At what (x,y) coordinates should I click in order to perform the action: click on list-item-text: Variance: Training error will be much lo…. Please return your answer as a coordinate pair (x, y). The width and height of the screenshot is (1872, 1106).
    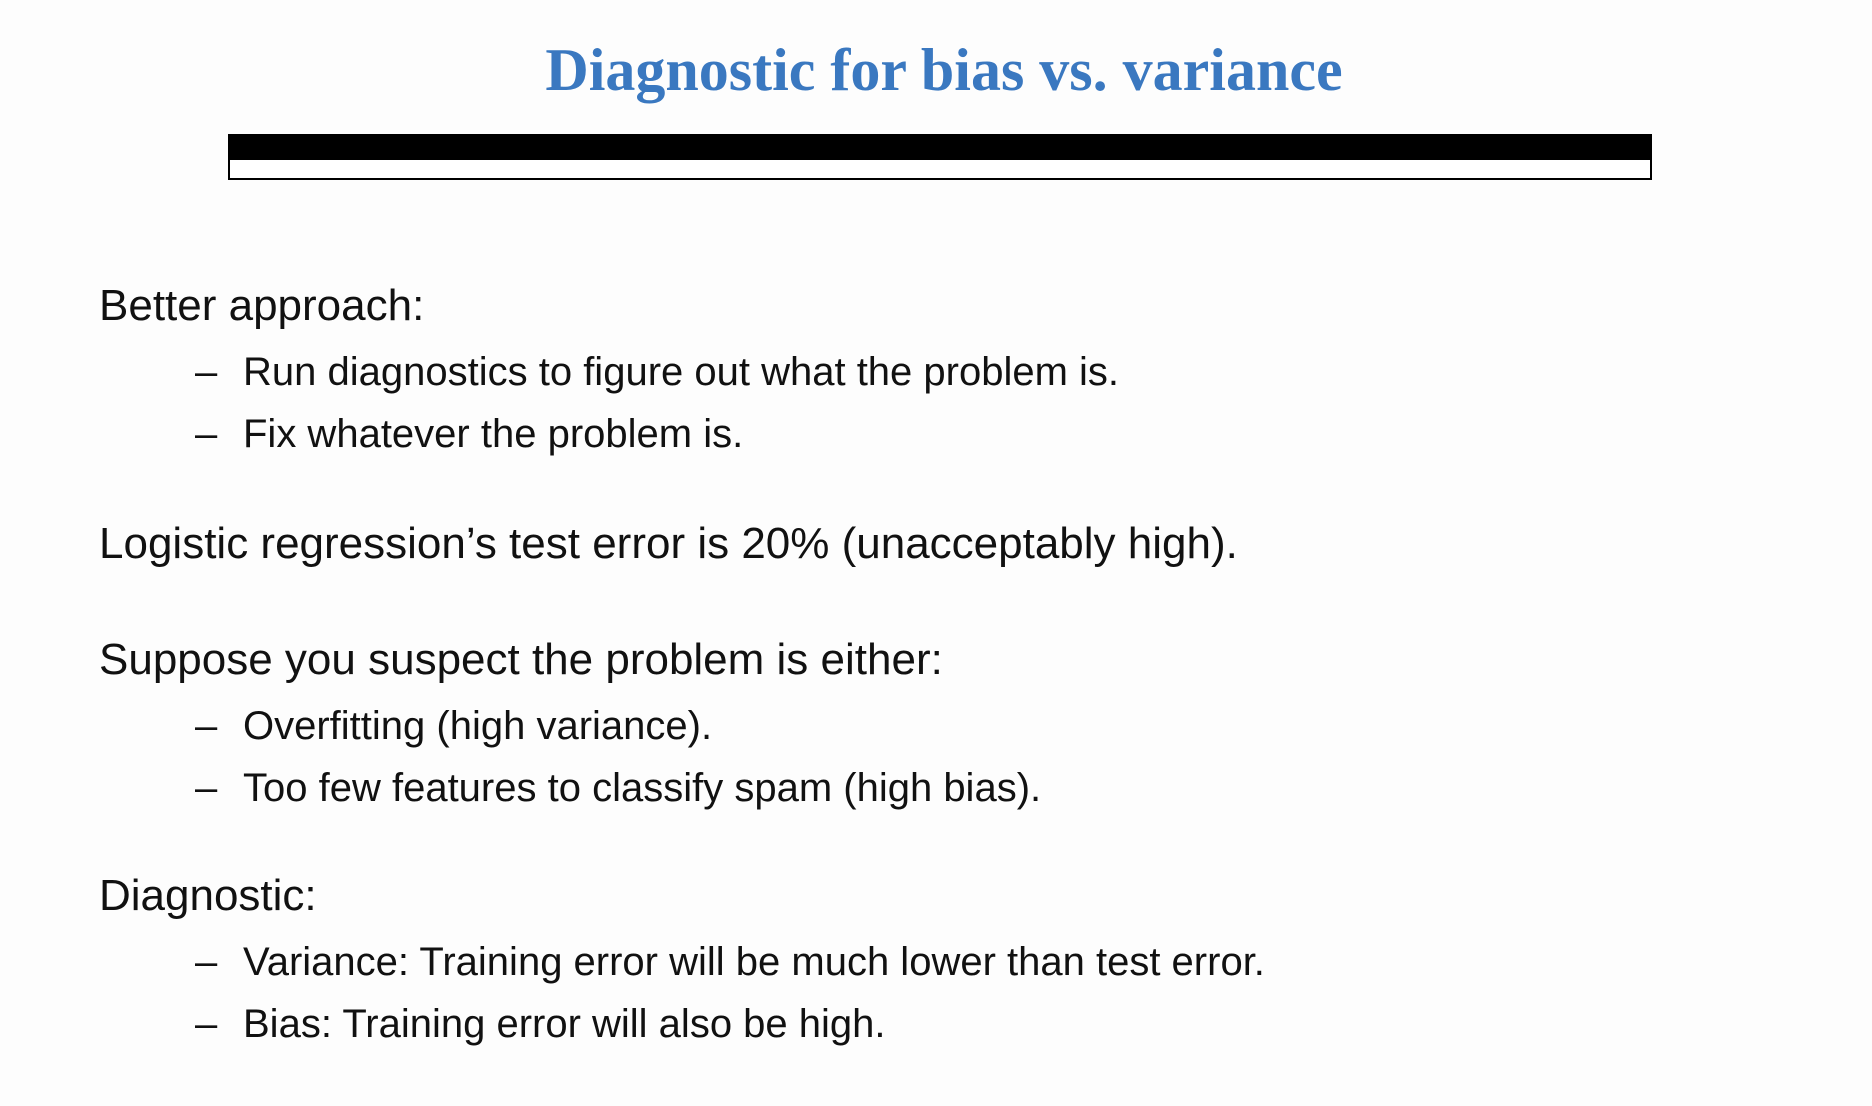
    Looking at the image, I should click on (754, 962).